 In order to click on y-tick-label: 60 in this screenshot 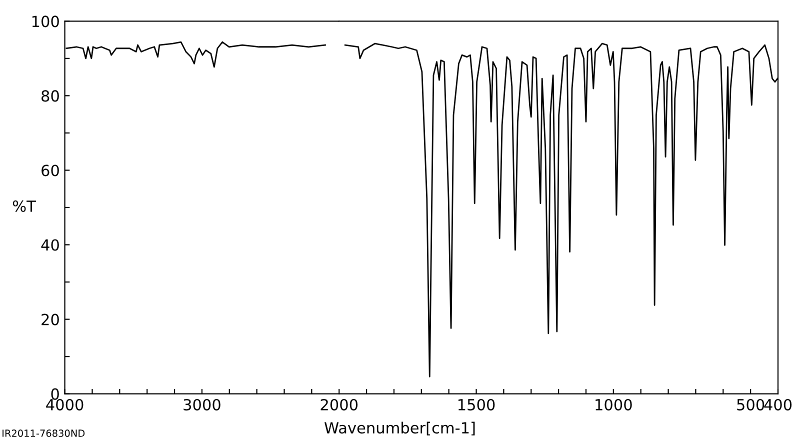, I will do `click(50, 170)`.